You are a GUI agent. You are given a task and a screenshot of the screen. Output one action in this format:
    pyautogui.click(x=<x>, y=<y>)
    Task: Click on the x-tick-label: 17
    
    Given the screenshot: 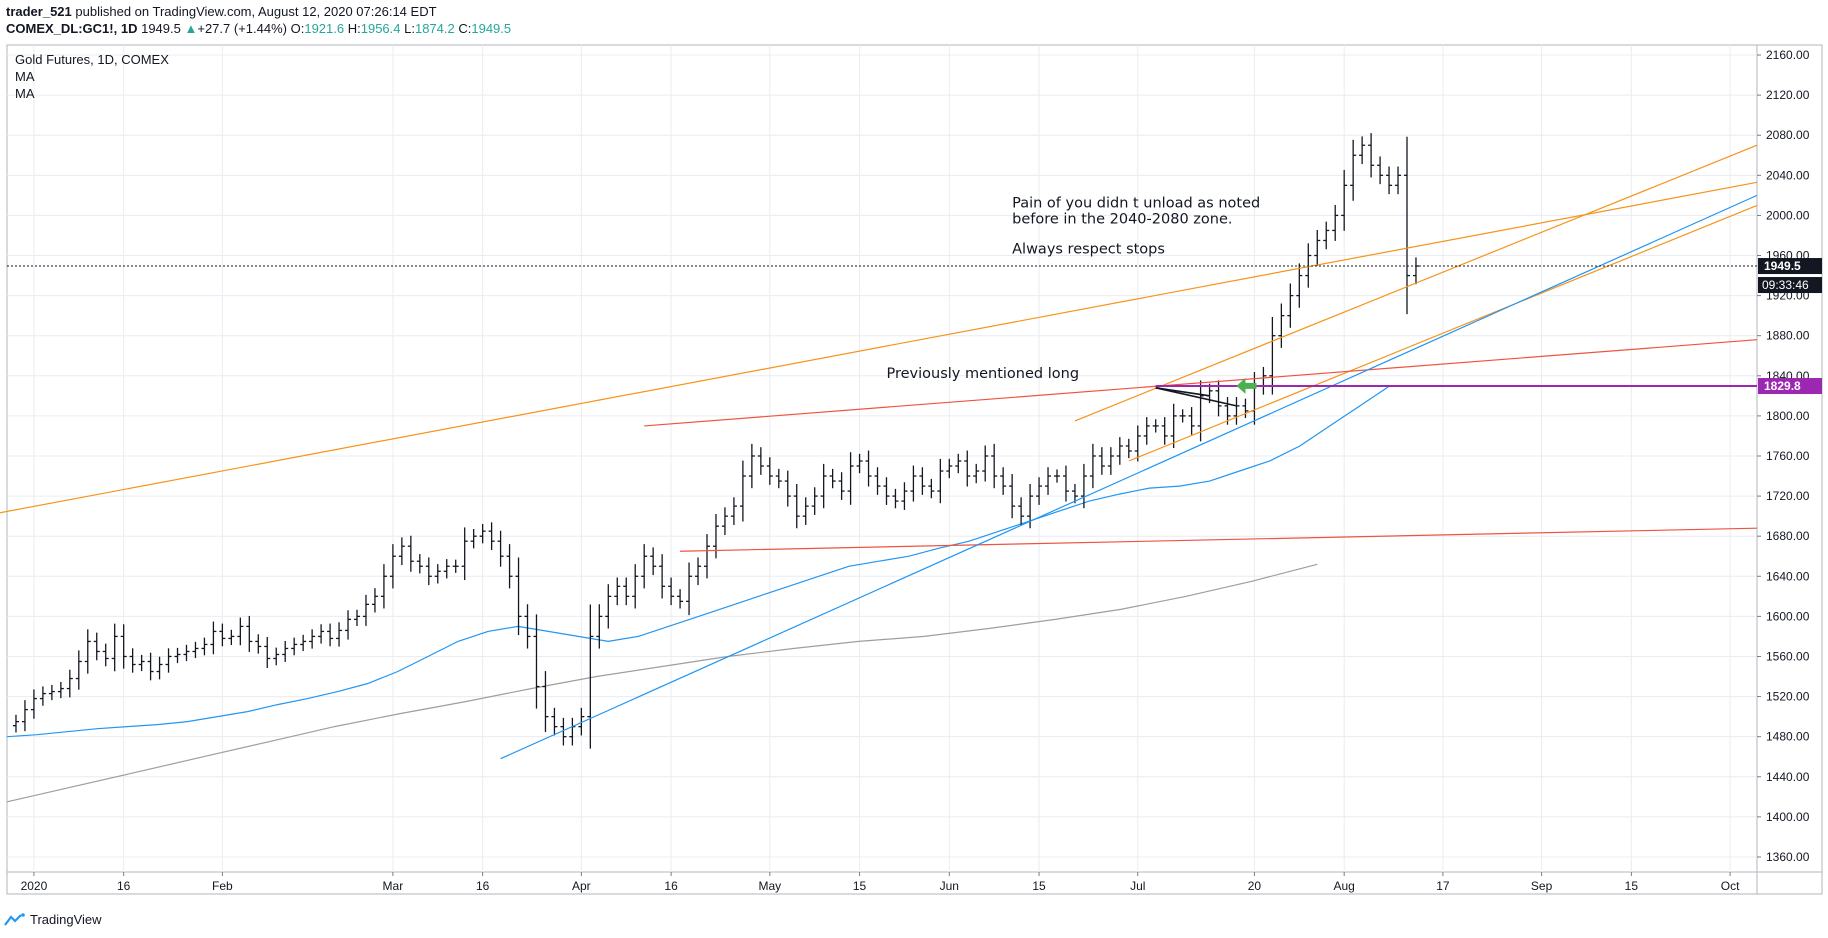 What is the action you would take?
    pyautogui.click(x=1443, y=886)
    